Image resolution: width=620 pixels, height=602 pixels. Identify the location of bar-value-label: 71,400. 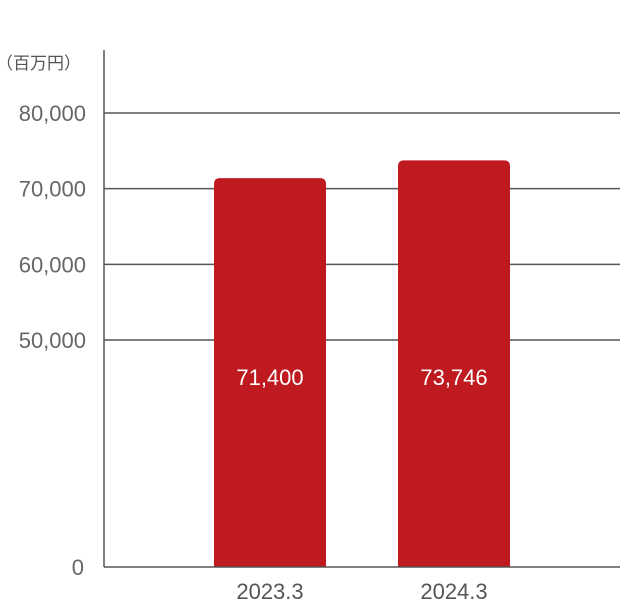
(269, 377).